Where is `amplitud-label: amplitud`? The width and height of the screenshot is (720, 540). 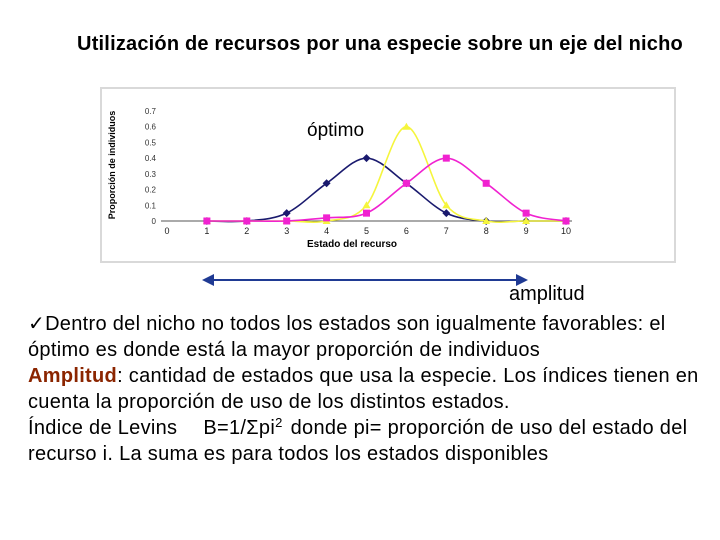
amplitud-label: amplitud is located at coordinates (547, 294).